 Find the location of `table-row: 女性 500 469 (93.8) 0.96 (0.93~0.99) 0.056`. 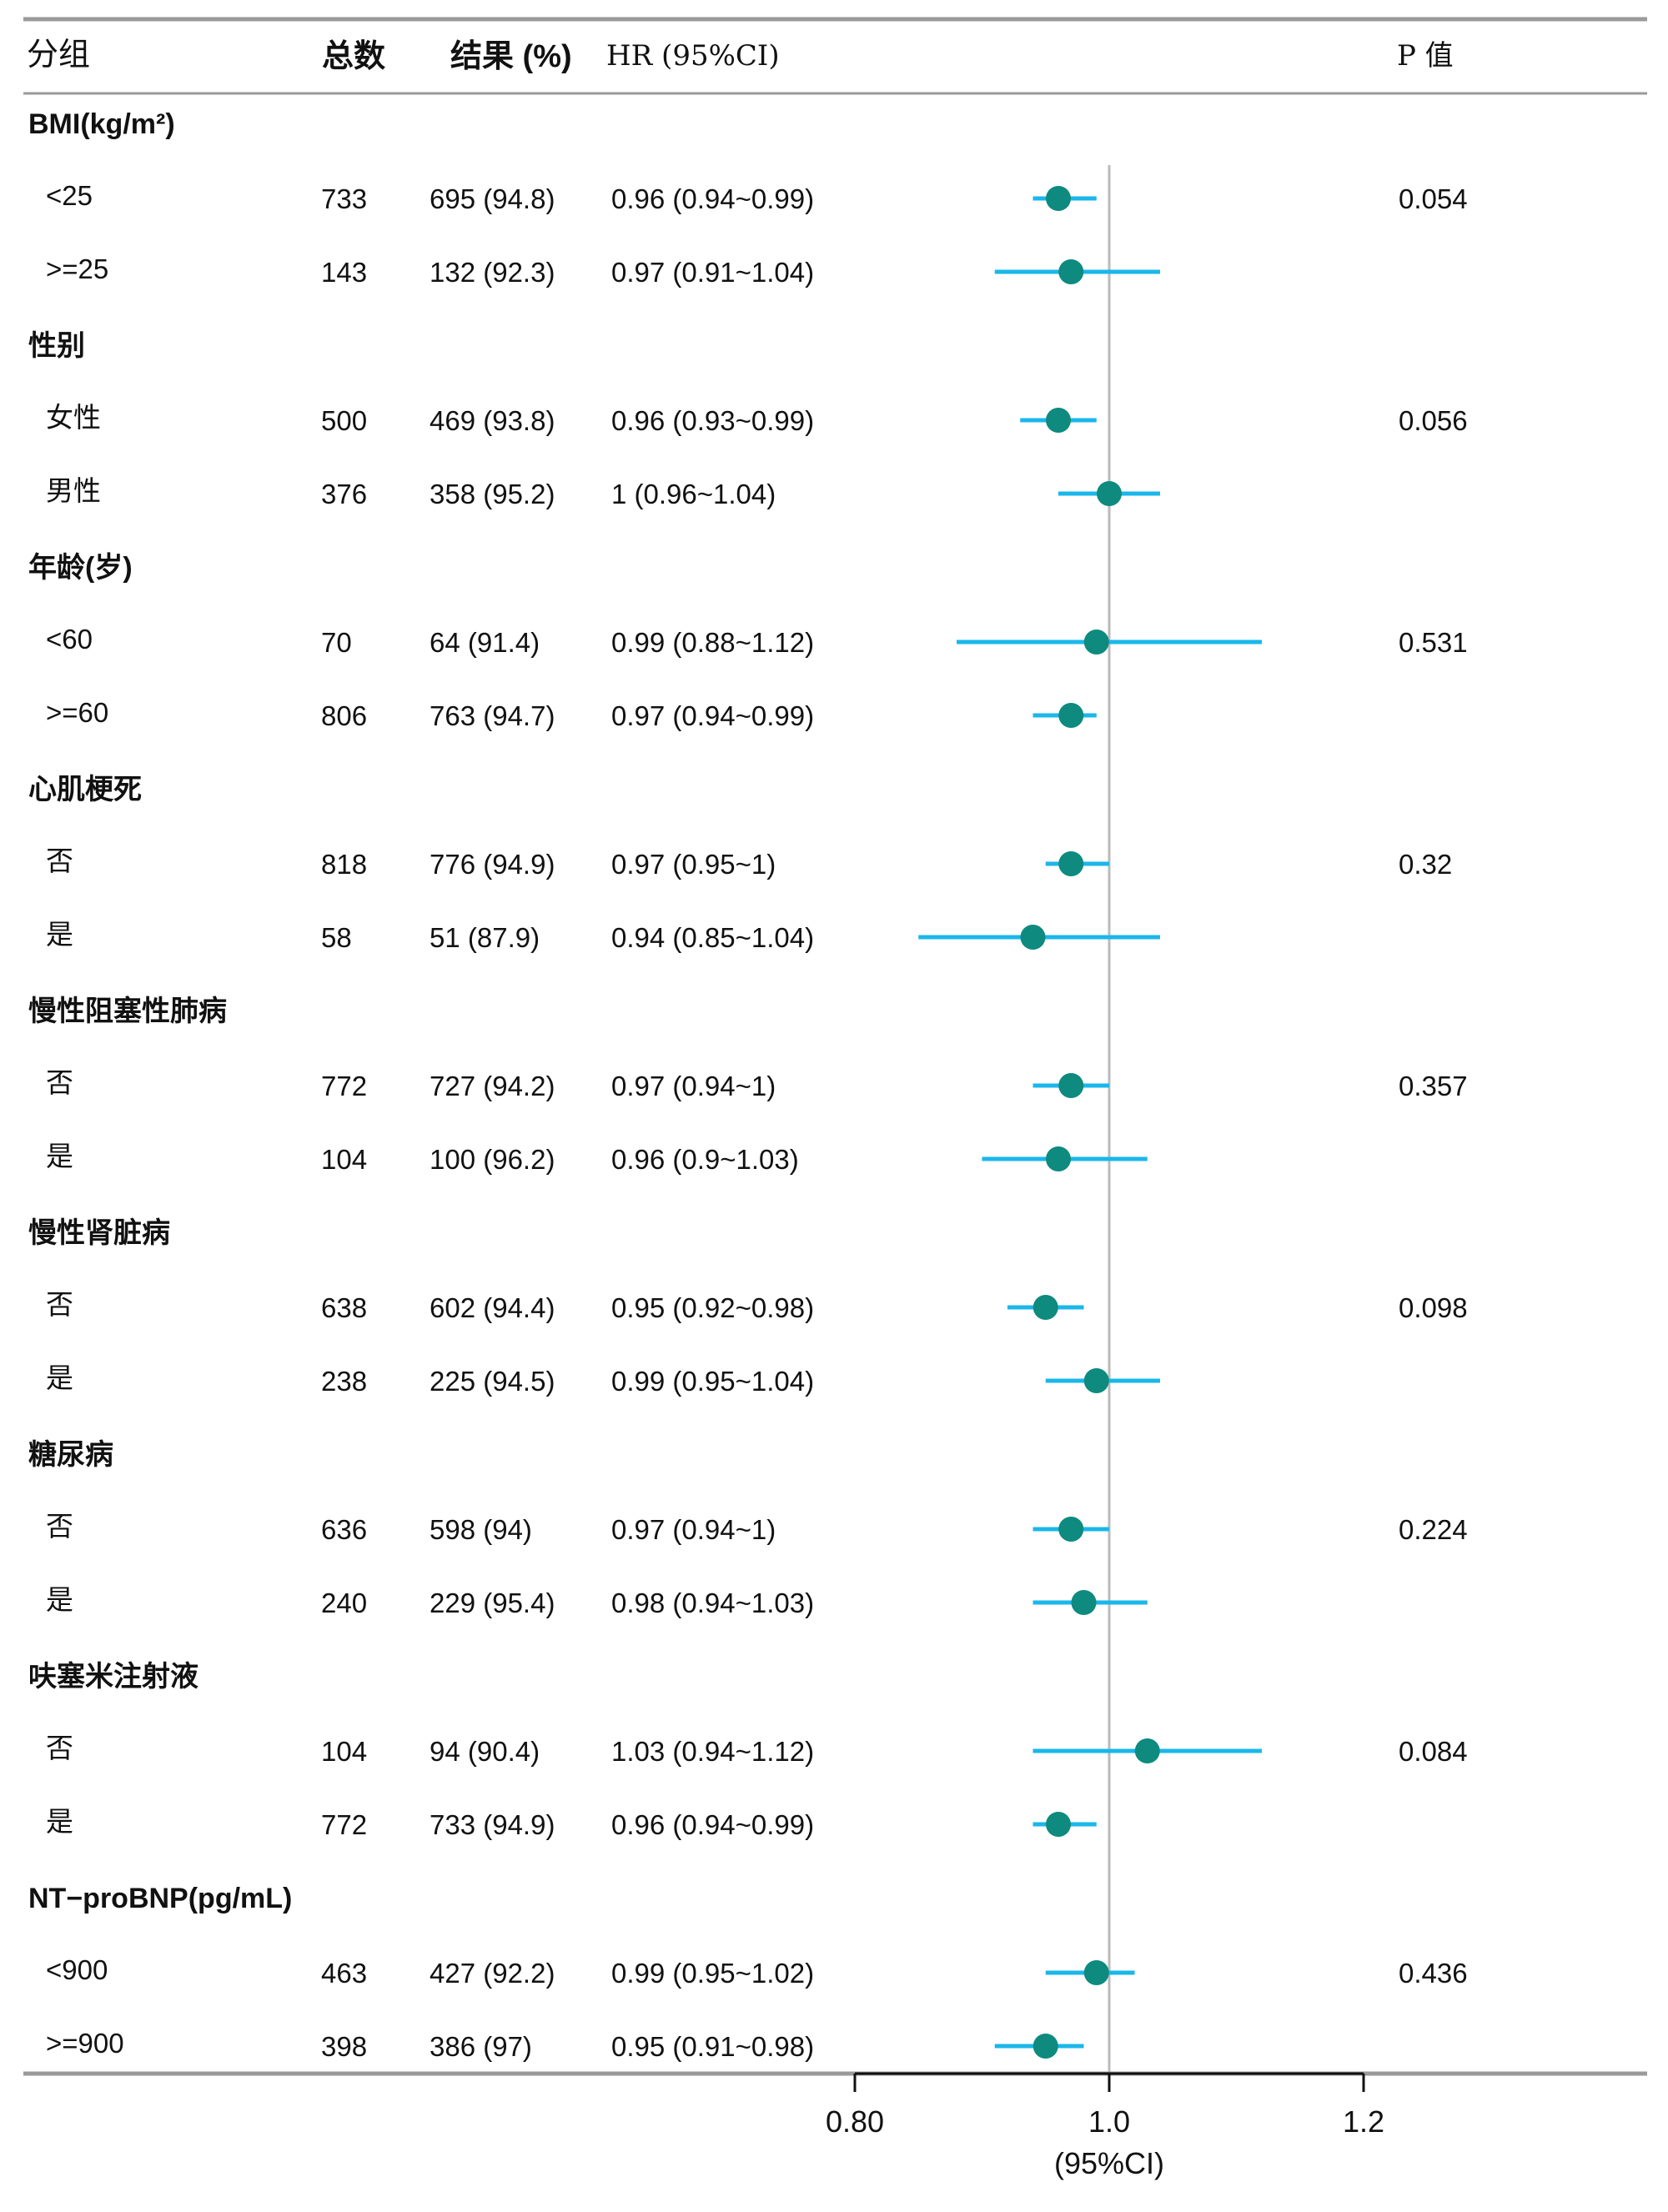

table-row: 女性 500 469 (93.8) 0.96 (0.93~0.99) 0.056 is located at coordinates (757, 419).